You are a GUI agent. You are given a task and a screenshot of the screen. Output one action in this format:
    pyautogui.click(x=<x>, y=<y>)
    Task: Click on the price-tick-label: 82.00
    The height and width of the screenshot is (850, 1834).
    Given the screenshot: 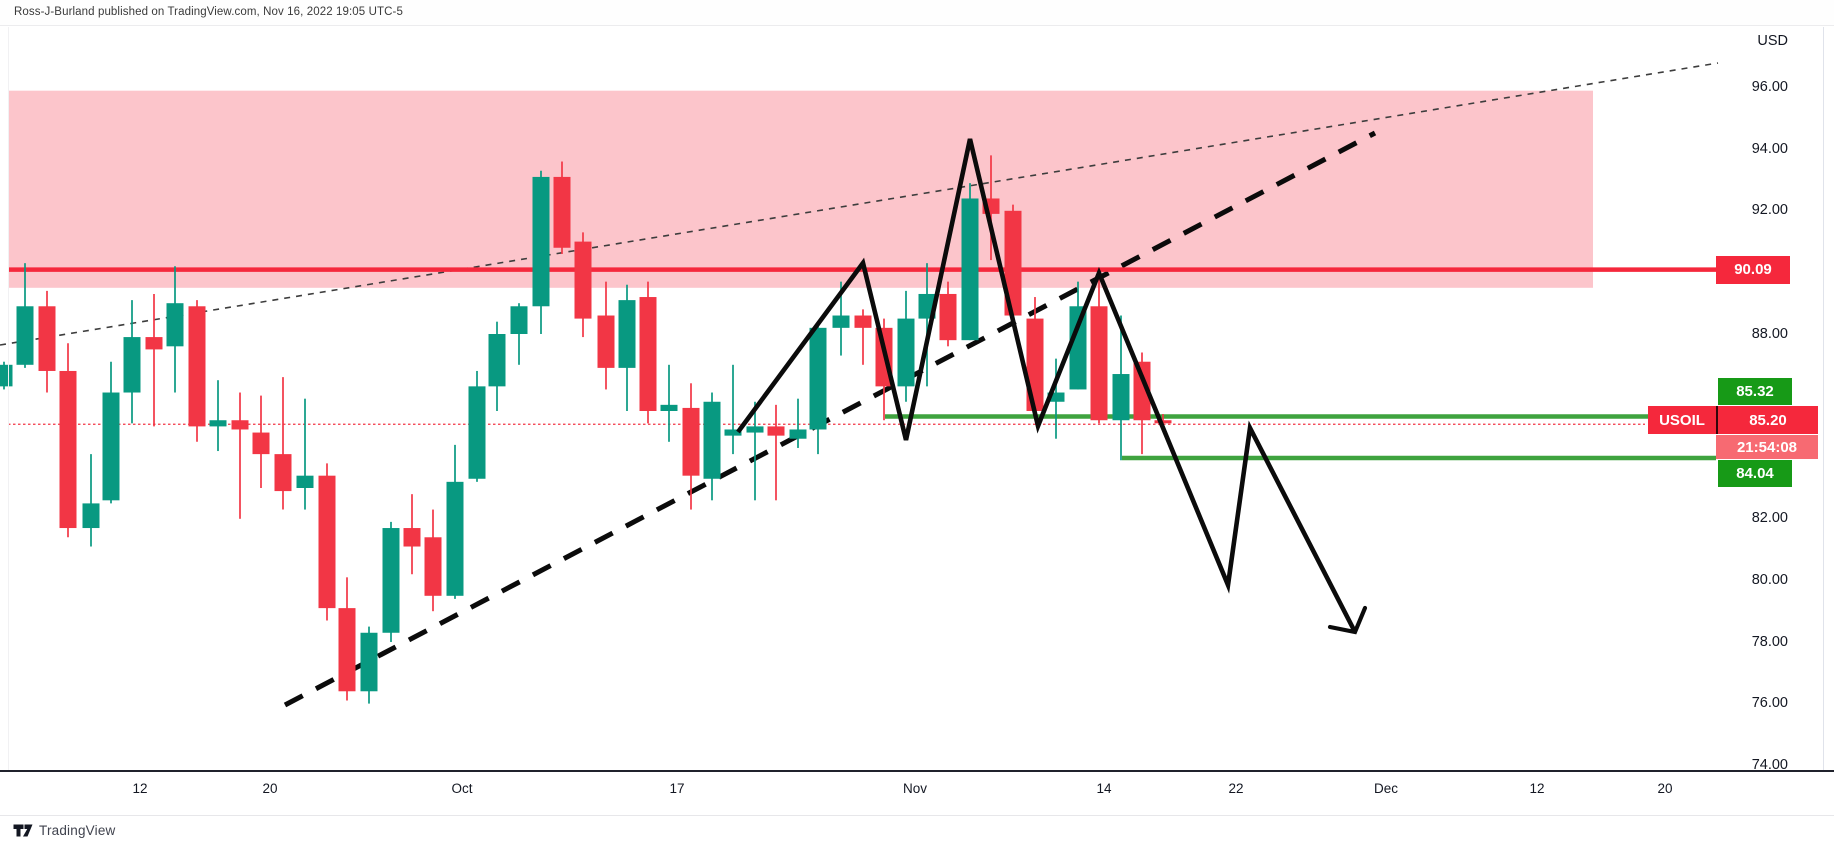 What is the action you would take?
    pyautogui.click(x=1769, y=518)
    